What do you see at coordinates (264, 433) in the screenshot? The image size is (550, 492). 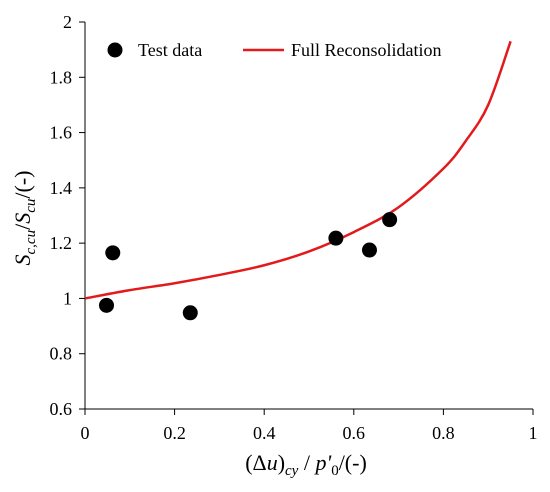 I see `x-tick-label: 0.4` at bounding box center [264, 433].